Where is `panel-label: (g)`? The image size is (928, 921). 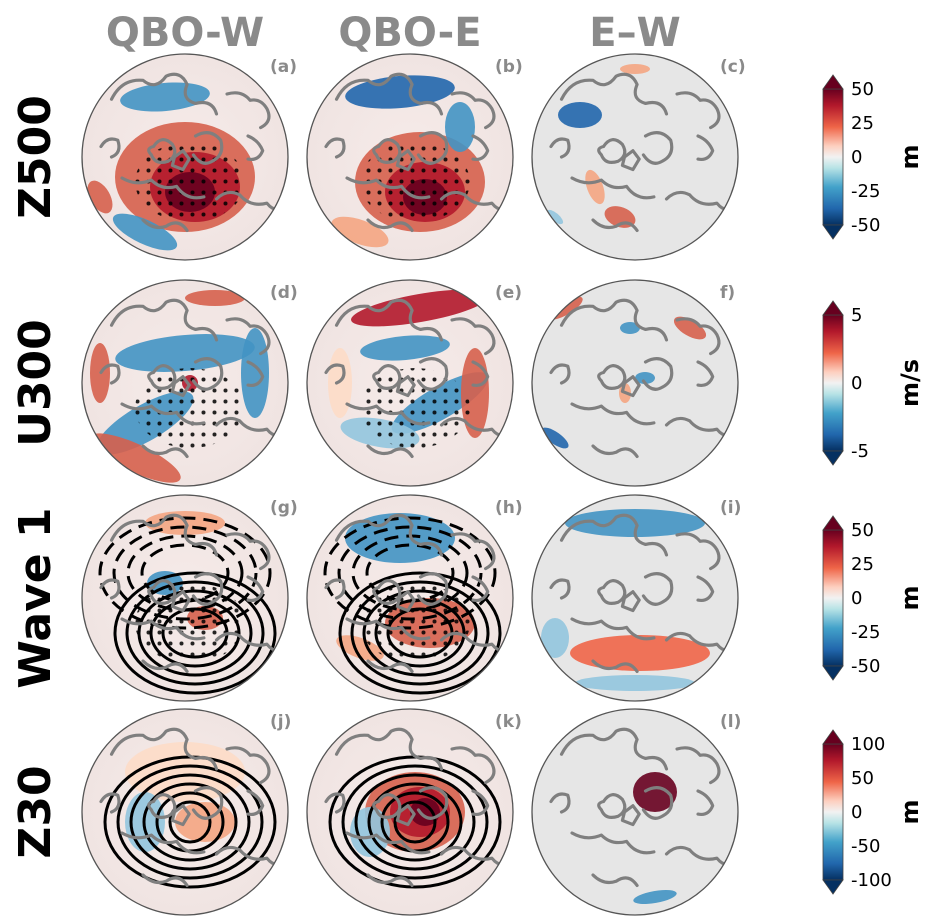
panel-label: (g) is located at coordinates (284, 508).